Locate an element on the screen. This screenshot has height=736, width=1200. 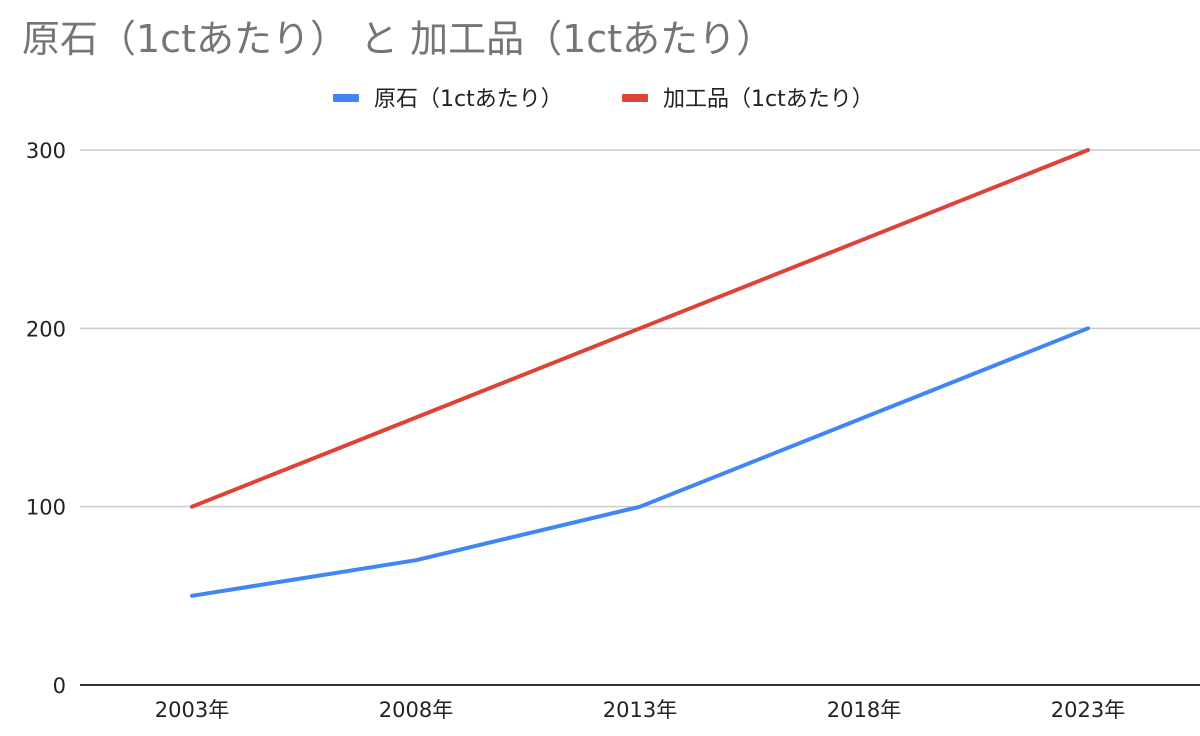
x-tick-label: 2023年 is located at coordinates (1088, 710).